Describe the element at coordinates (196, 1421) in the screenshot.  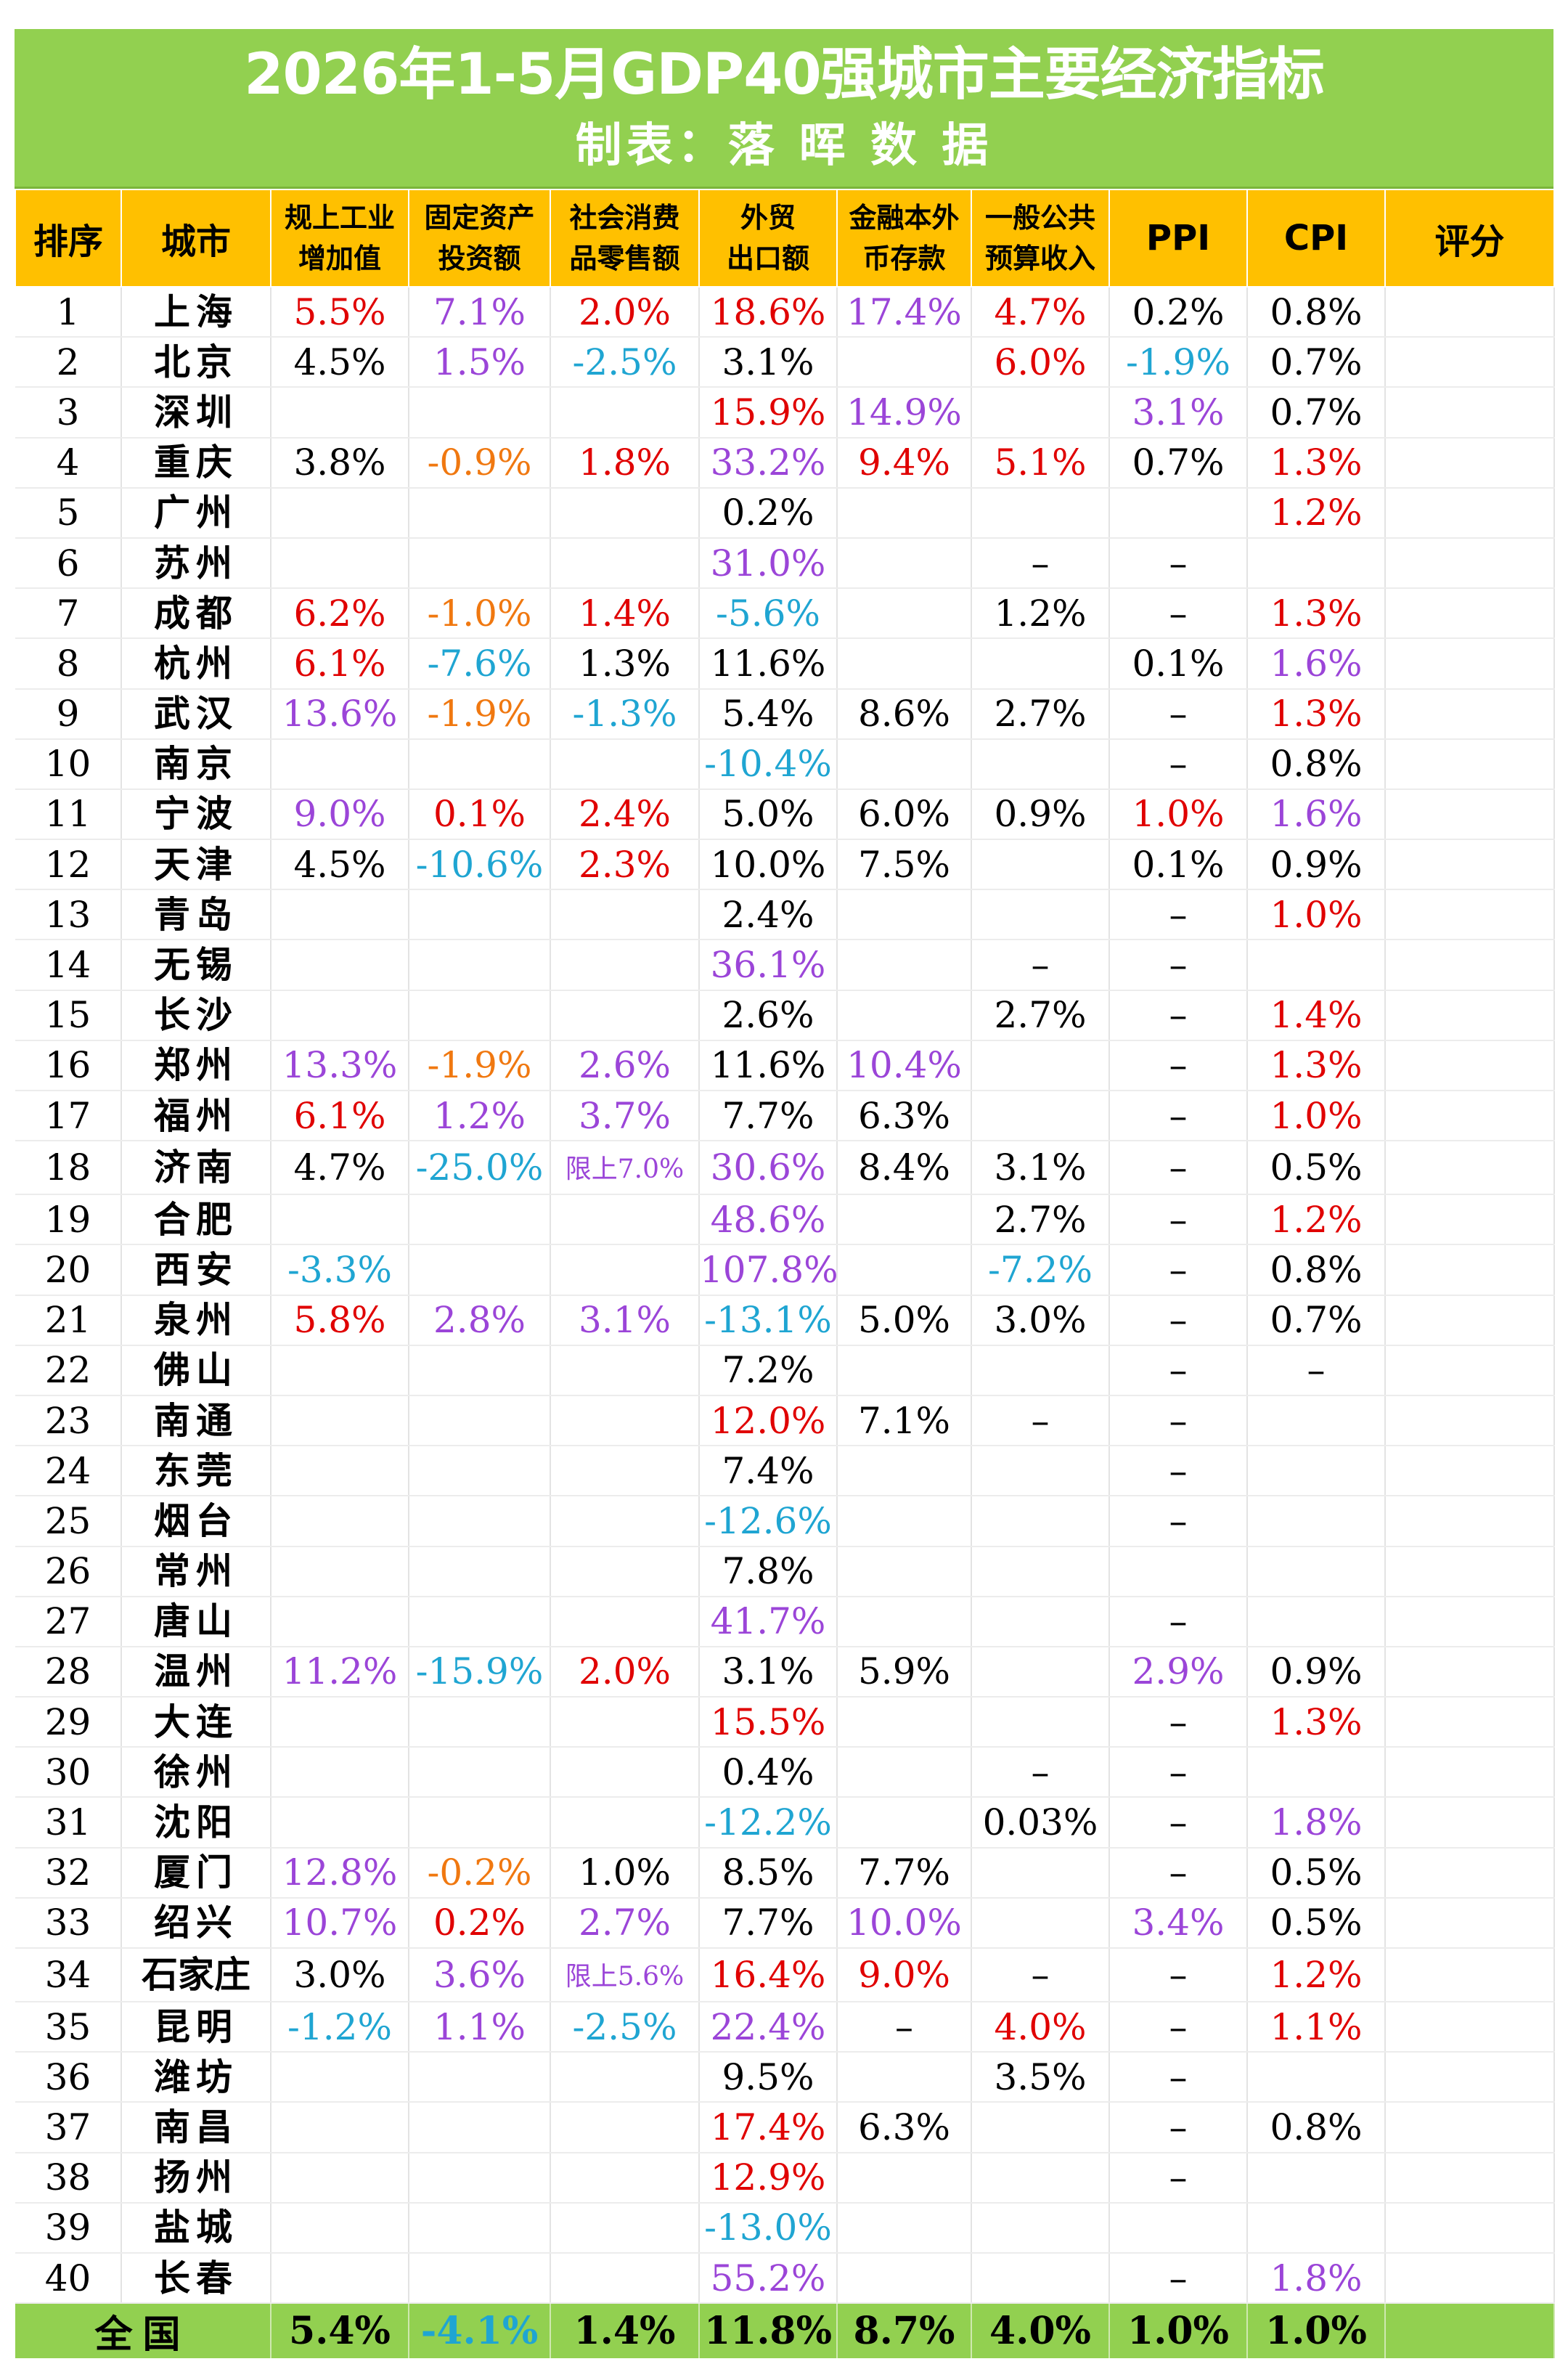
I see `city-cell: 南通` at that location.